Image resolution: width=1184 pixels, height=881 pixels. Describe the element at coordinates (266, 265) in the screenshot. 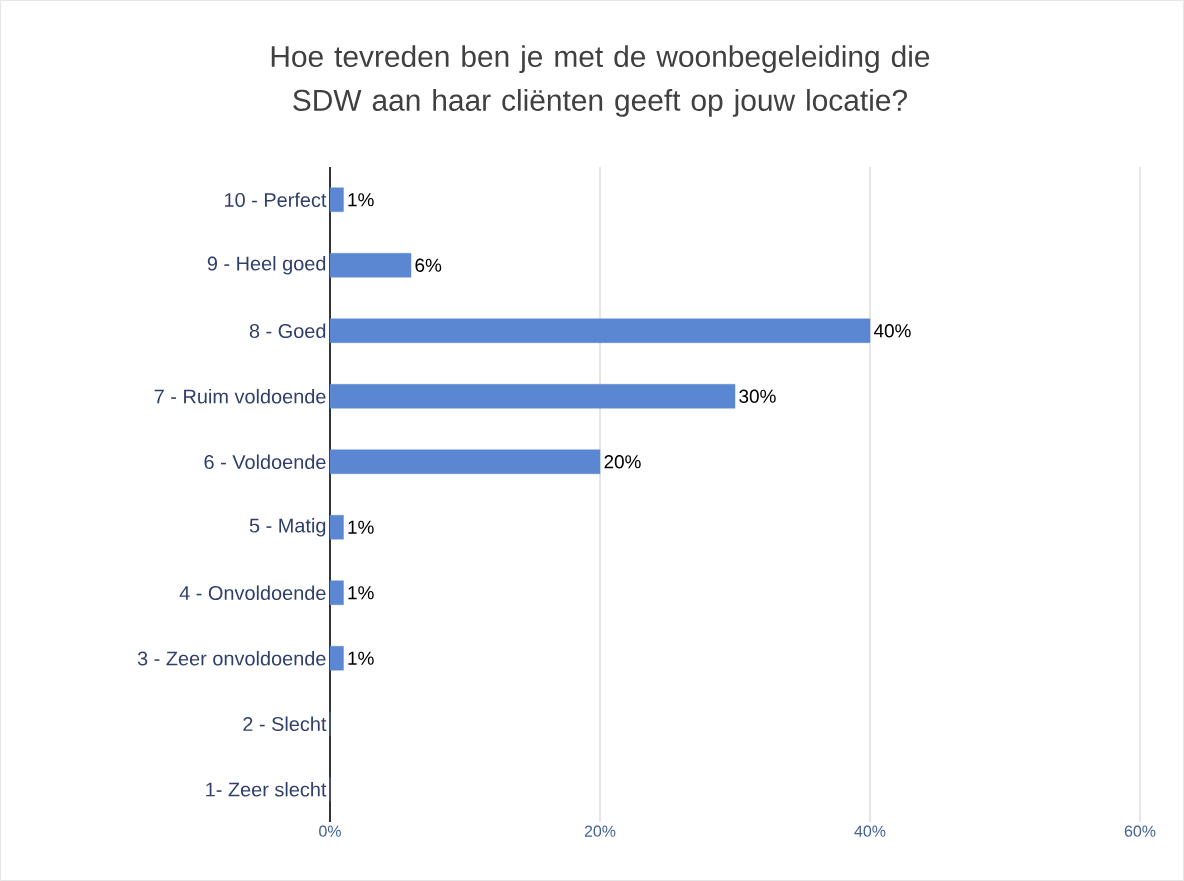

I see `y-tick-label: 9 - Heel goed` at that location.